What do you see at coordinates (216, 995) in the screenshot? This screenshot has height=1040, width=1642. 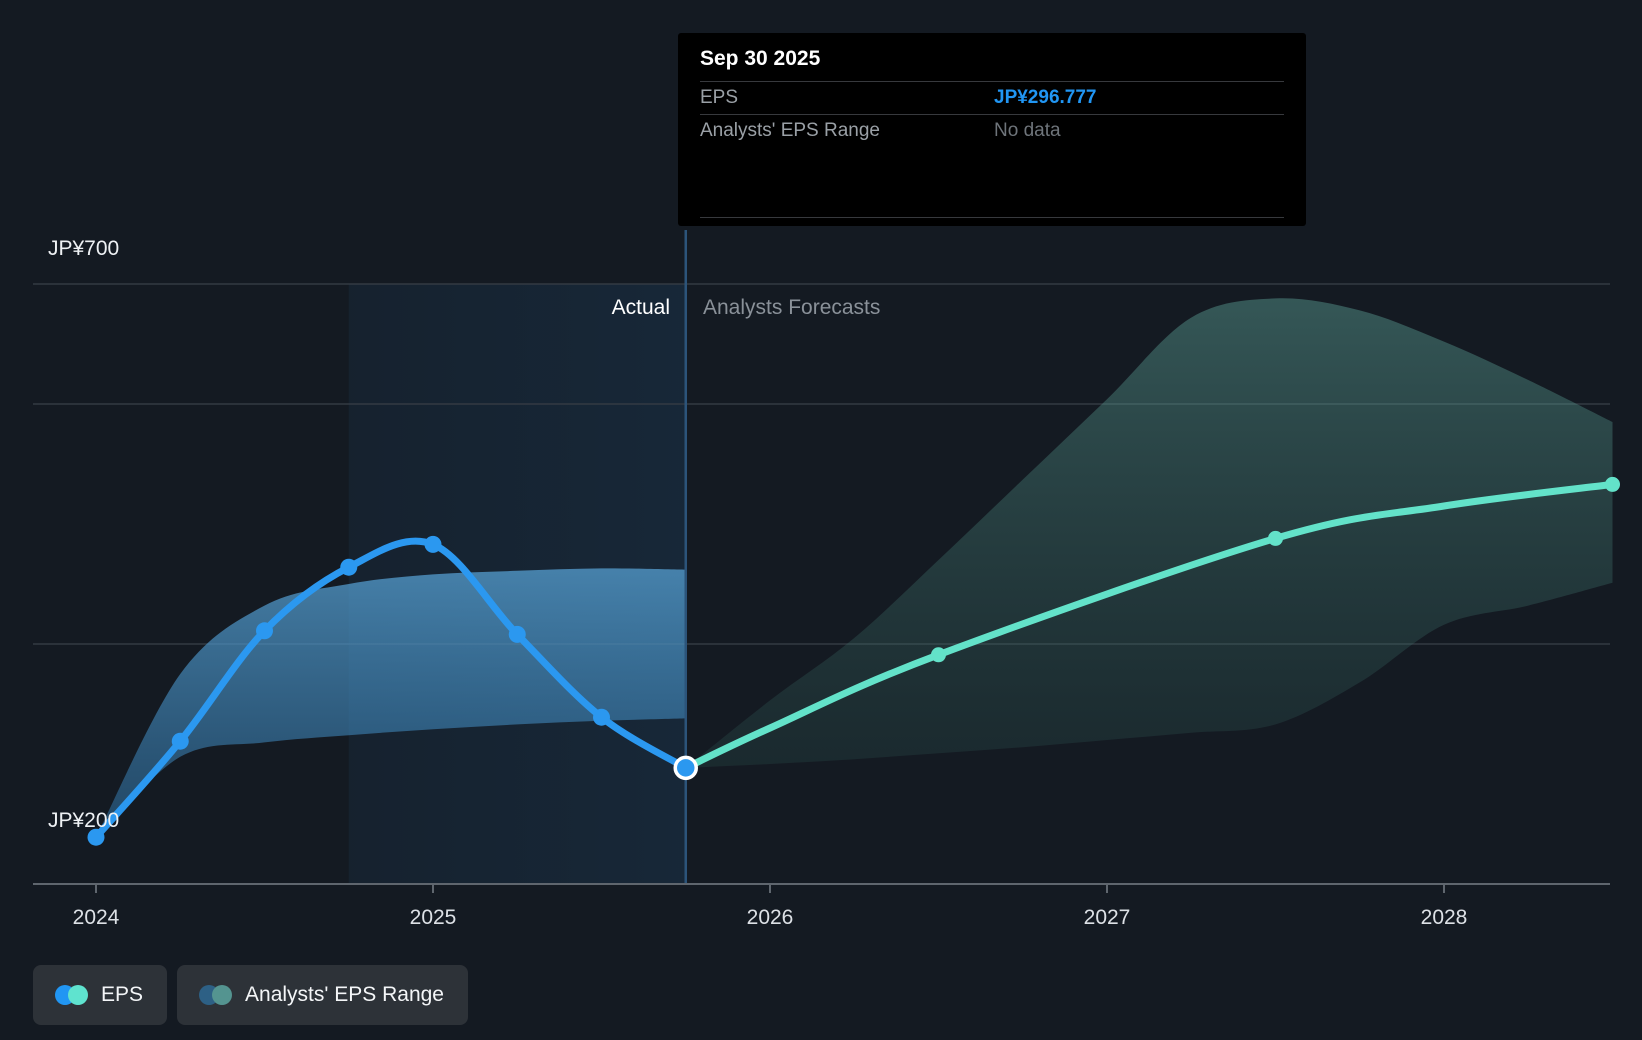 I see `range-legend-icon` at bounding box center [216, 995].